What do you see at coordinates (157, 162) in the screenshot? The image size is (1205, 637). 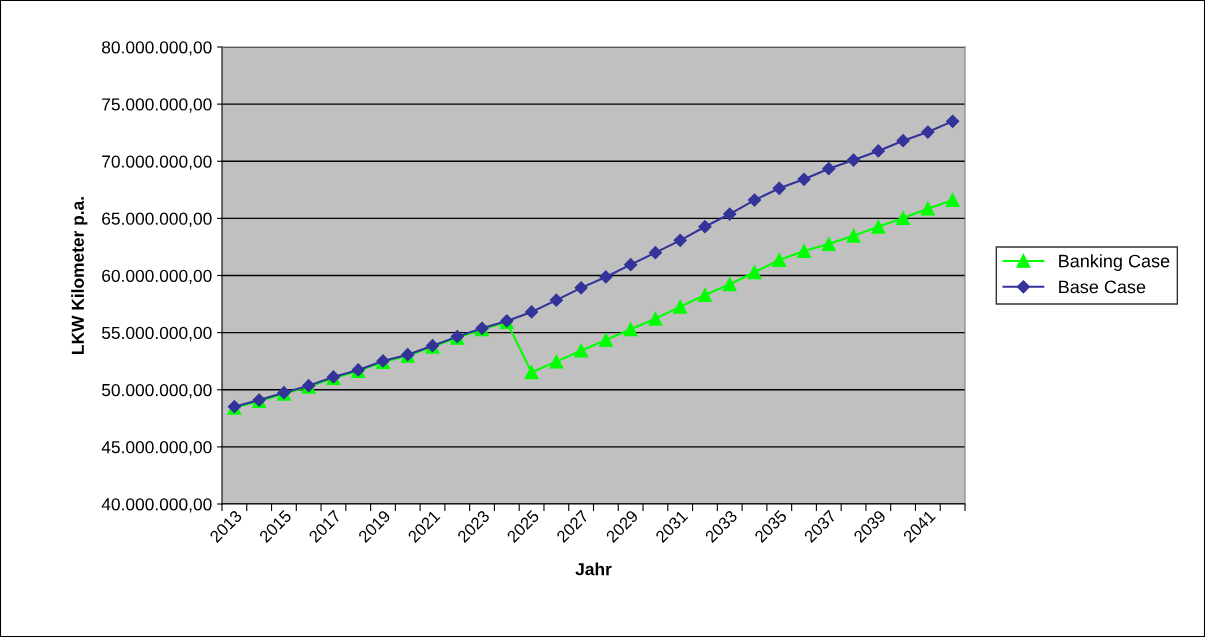 I see `y-tick-label: 70.000.000,00` at bounding box center [157, 162].